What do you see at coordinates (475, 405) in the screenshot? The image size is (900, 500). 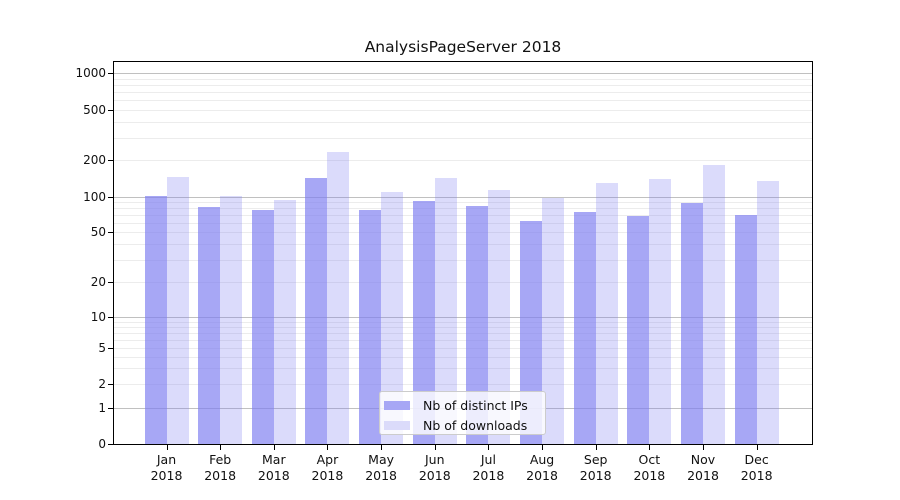 I see `legend-label-distinct-ips: Nb of distinct IPs` at bounding box center [475, 405].